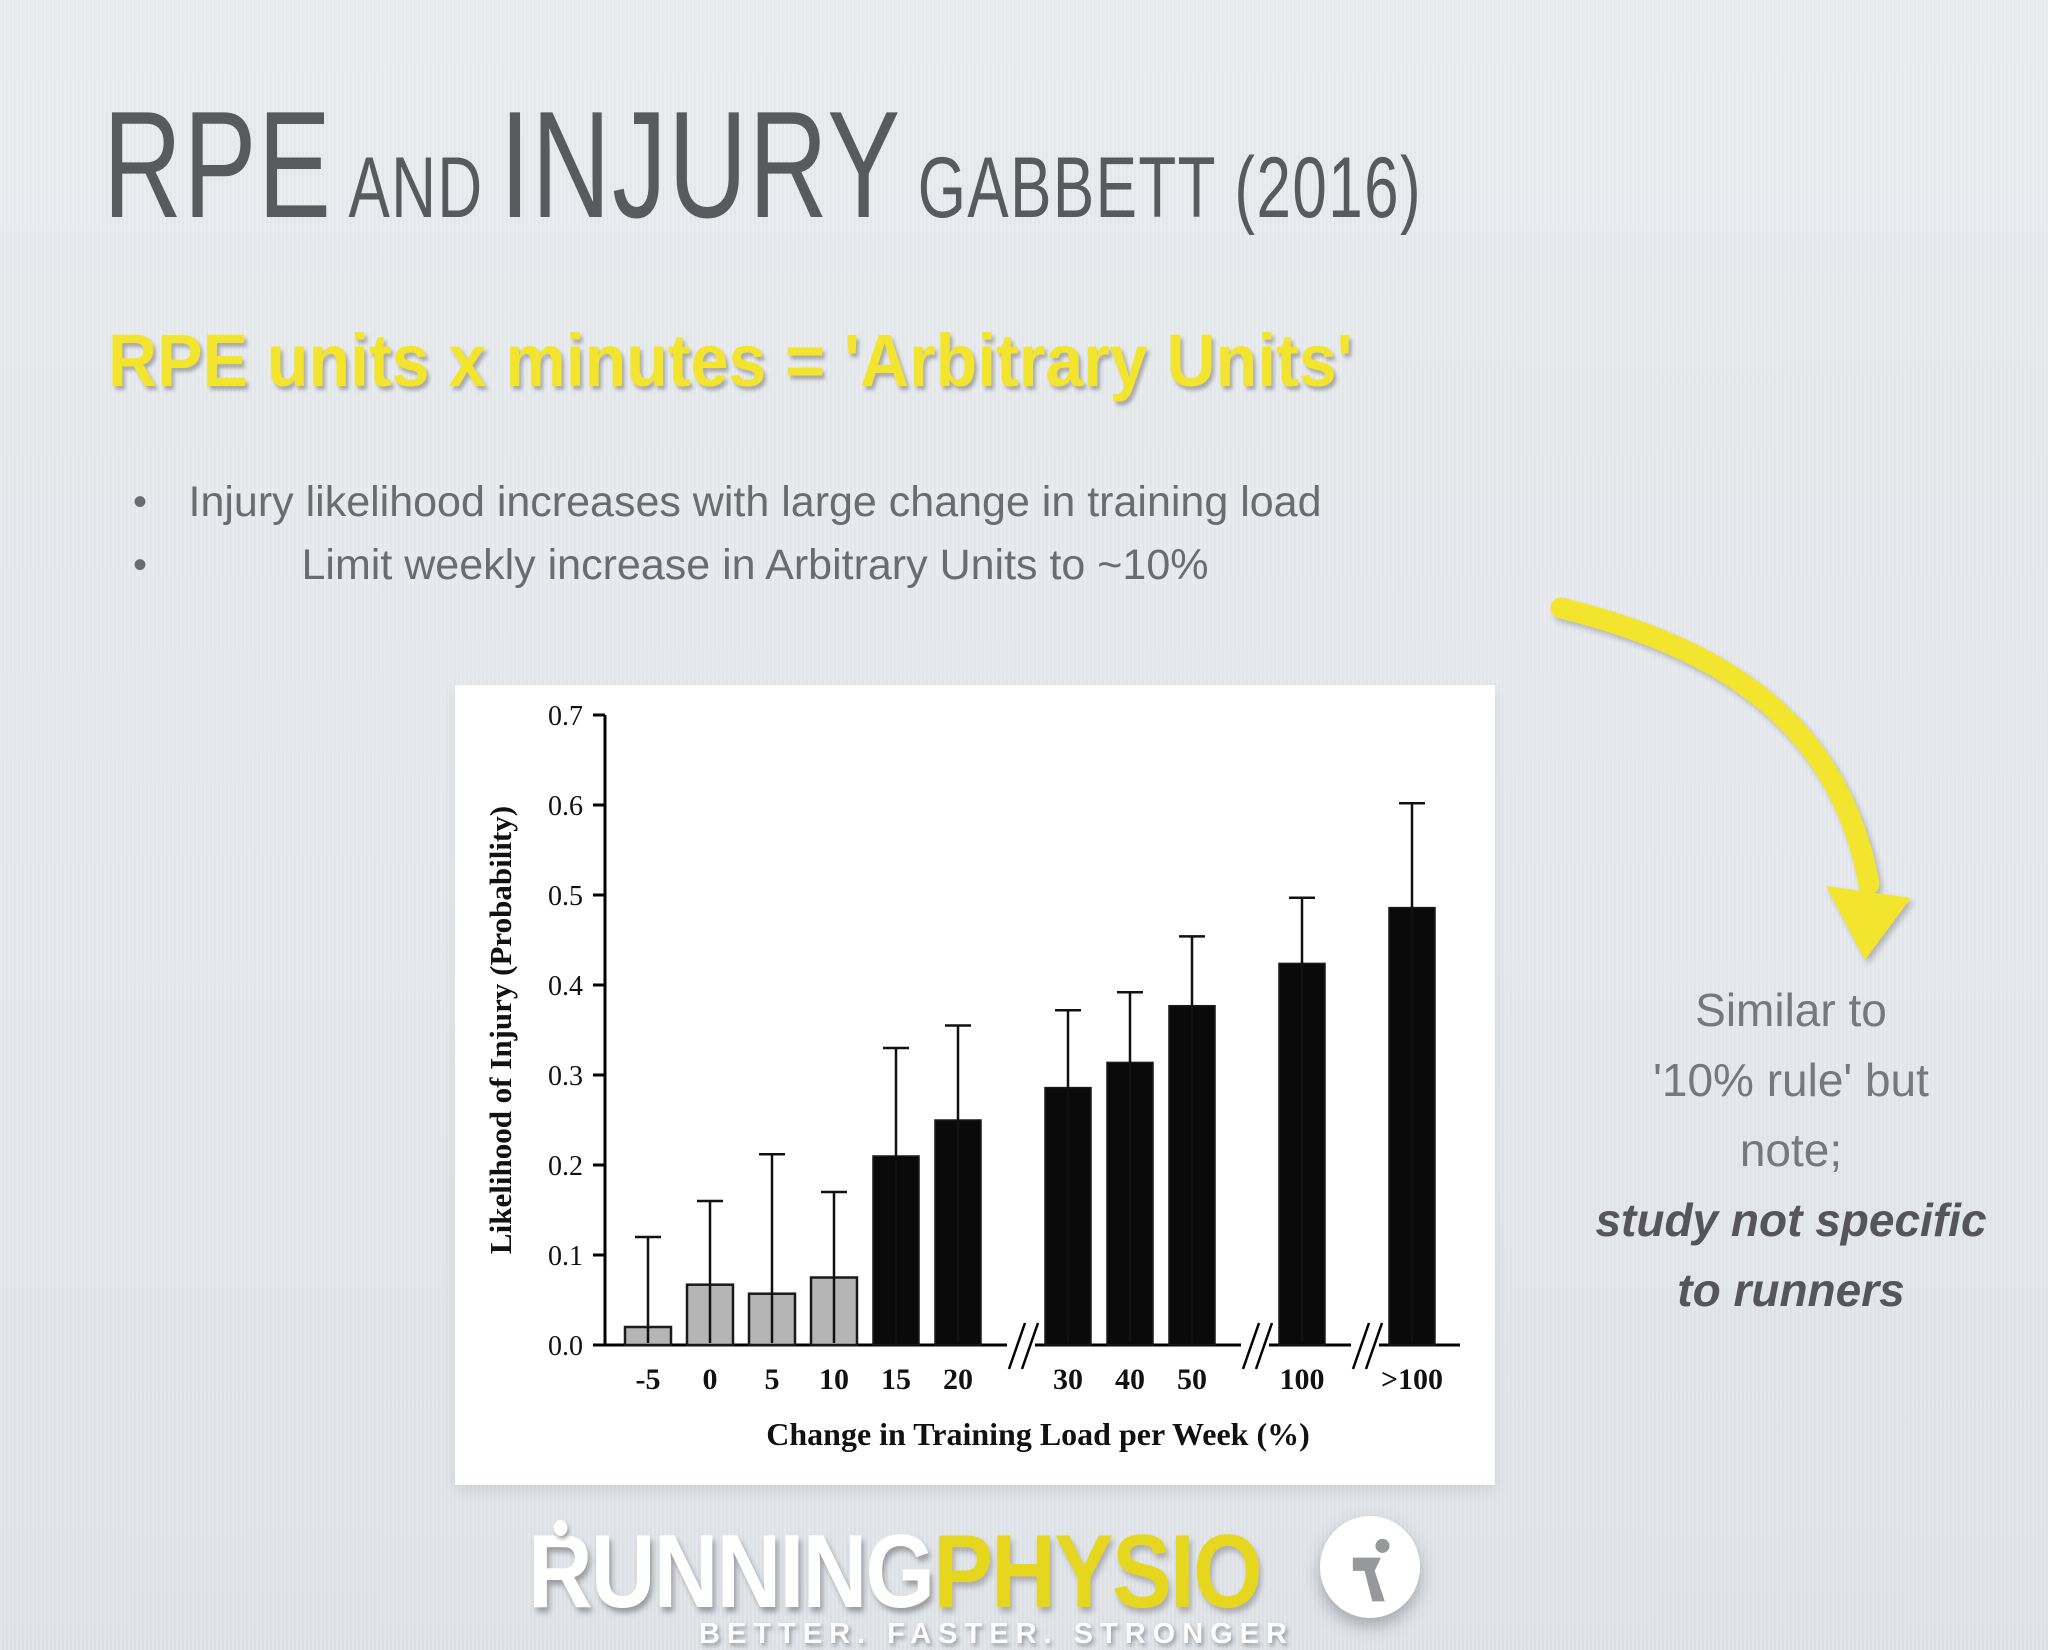  I want to click on svg-text: 40, so click(1130, 1379).